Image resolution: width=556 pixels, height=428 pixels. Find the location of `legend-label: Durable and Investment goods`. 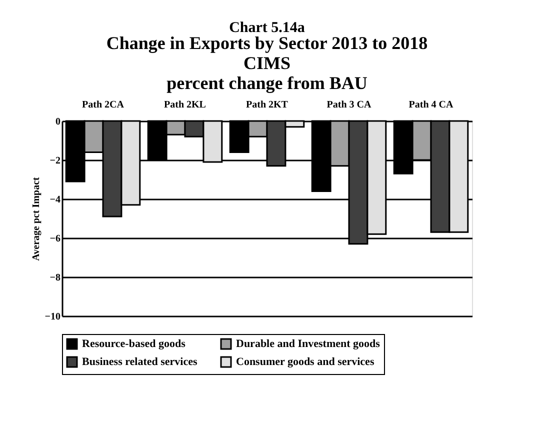

legend-label: Durable and Investment goods is located at coordinates (308, 344).